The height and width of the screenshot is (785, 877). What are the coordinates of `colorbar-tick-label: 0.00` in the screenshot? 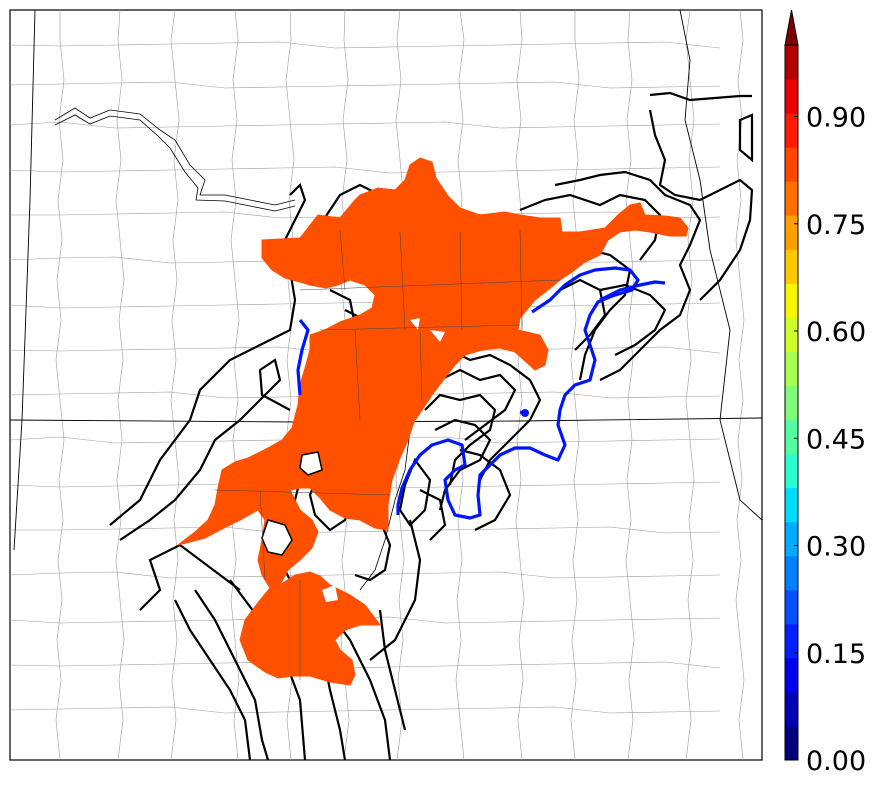 It's located at (836, 761).